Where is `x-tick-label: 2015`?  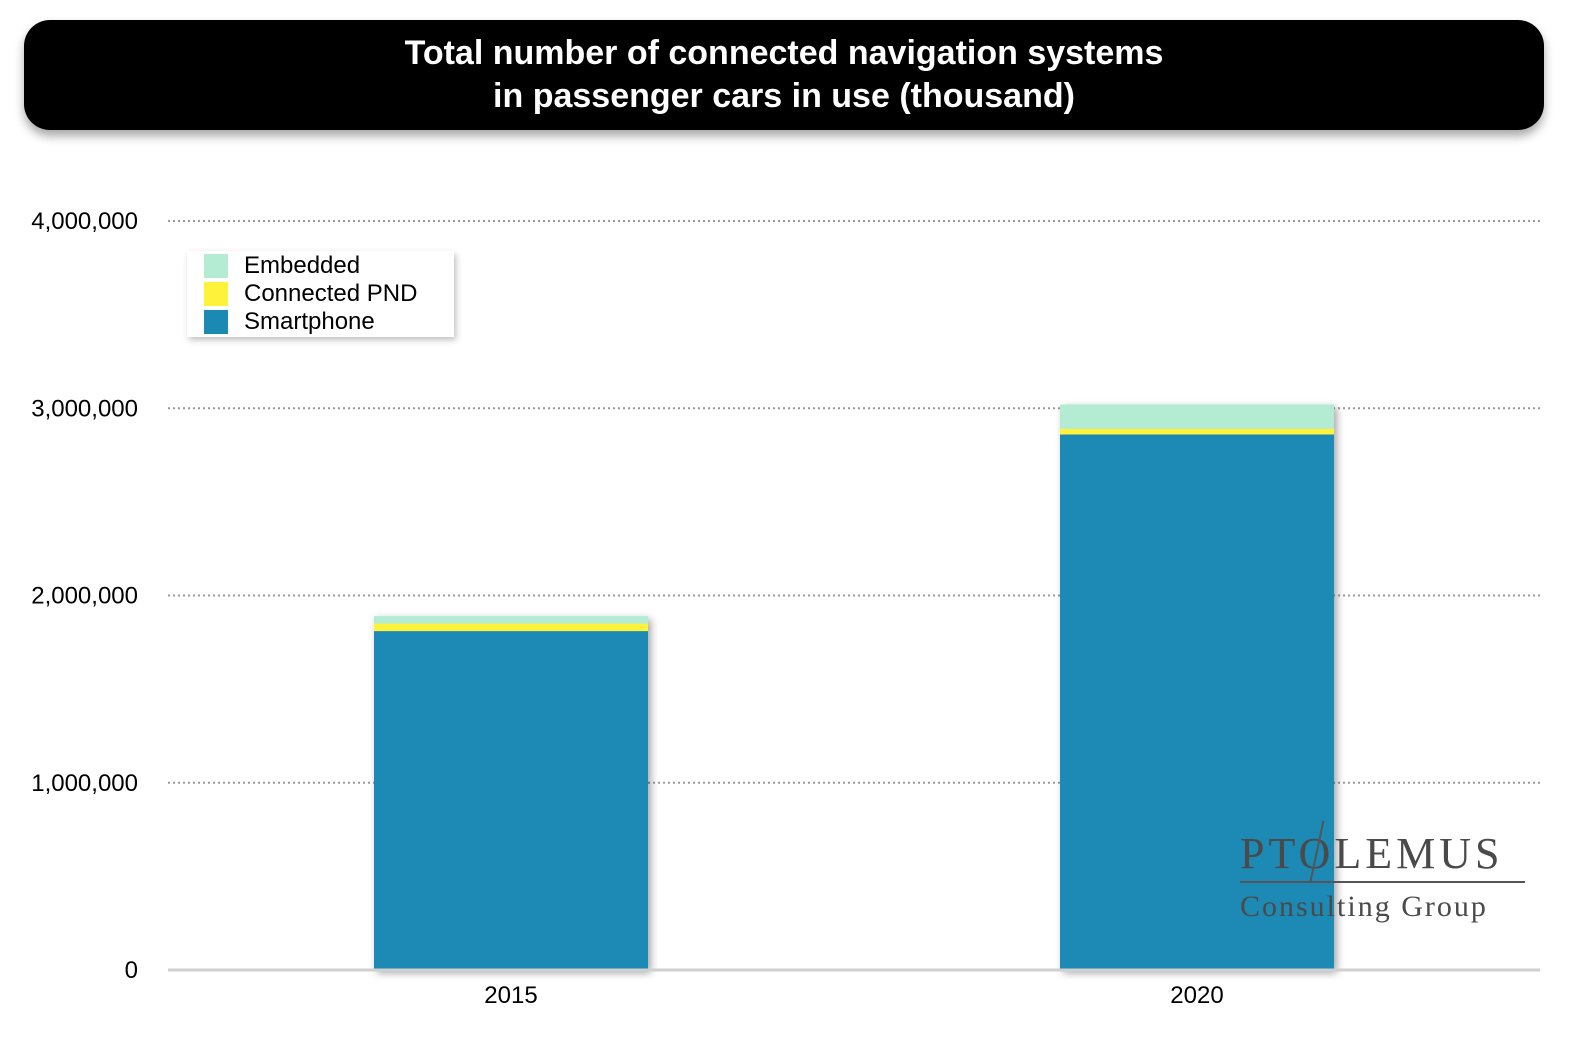 x-tick-label: 2015 is located at coordinates (510, 995).